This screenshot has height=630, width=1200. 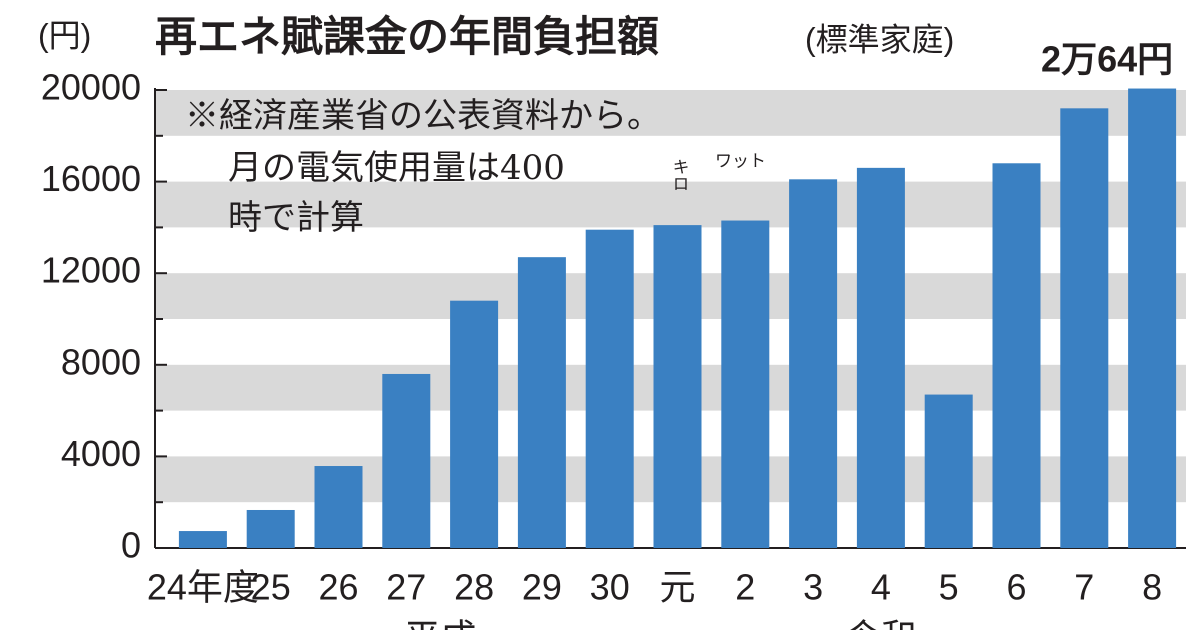 I want to click on x-tick-label: 7, so click(x=1084, y=587).